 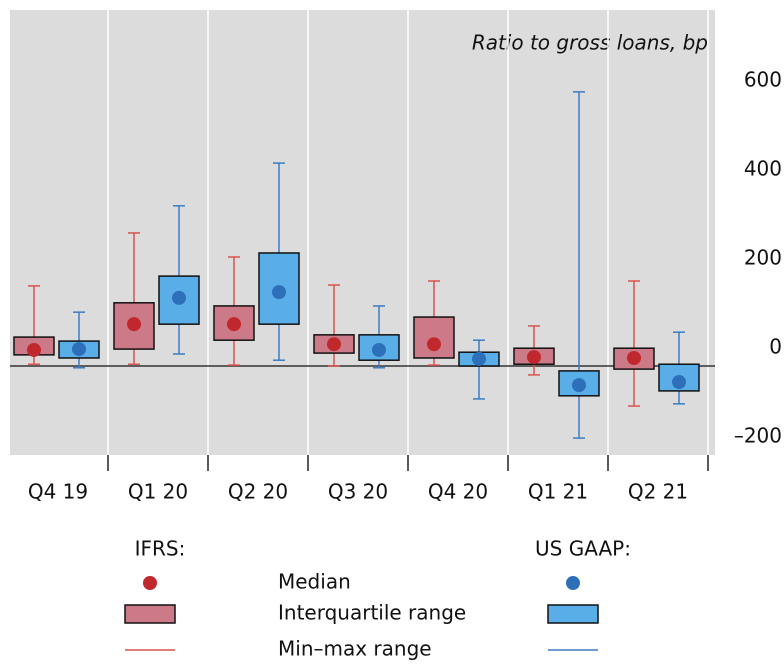 What do you see at coordinates (458, 492) in the screenshot?
I see `x-tick-label: Q4 20` at bounding box center [458, 492].